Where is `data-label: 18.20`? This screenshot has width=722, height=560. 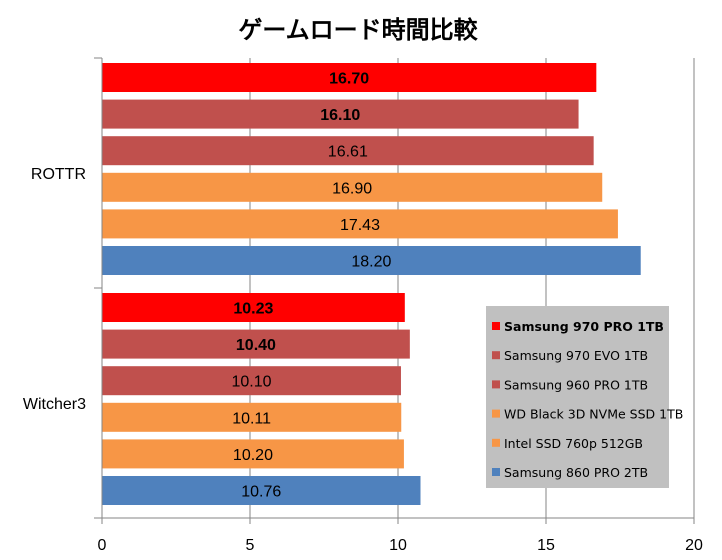 data-label: 18.20 is located at coordinates (371, 262).